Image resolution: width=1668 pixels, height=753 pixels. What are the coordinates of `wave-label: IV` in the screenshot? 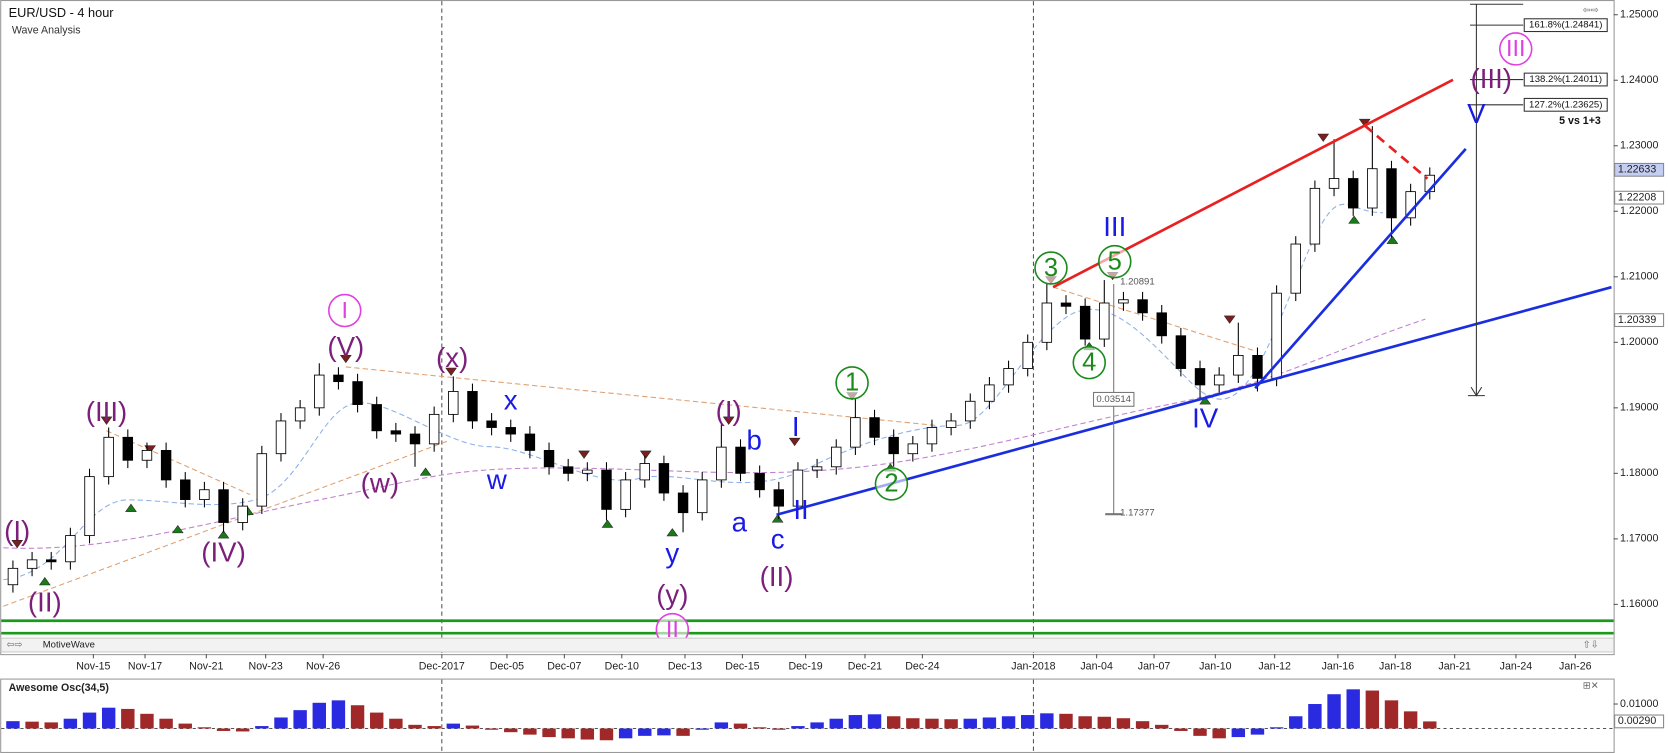 It's located at (1205, 417).